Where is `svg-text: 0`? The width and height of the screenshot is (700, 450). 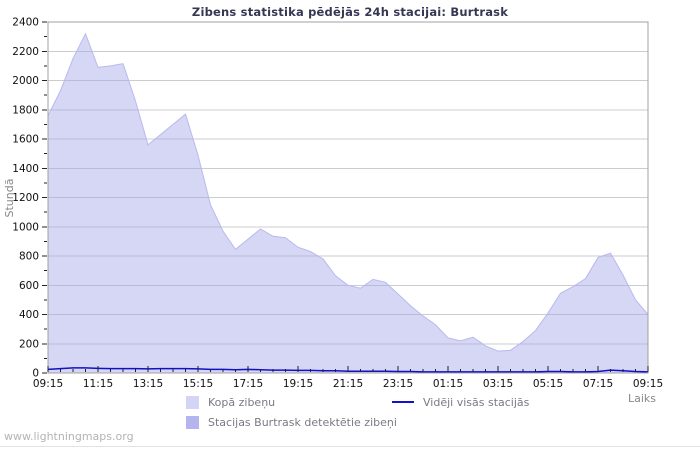
svg-text: 0 is located at coordinates (35, 374).